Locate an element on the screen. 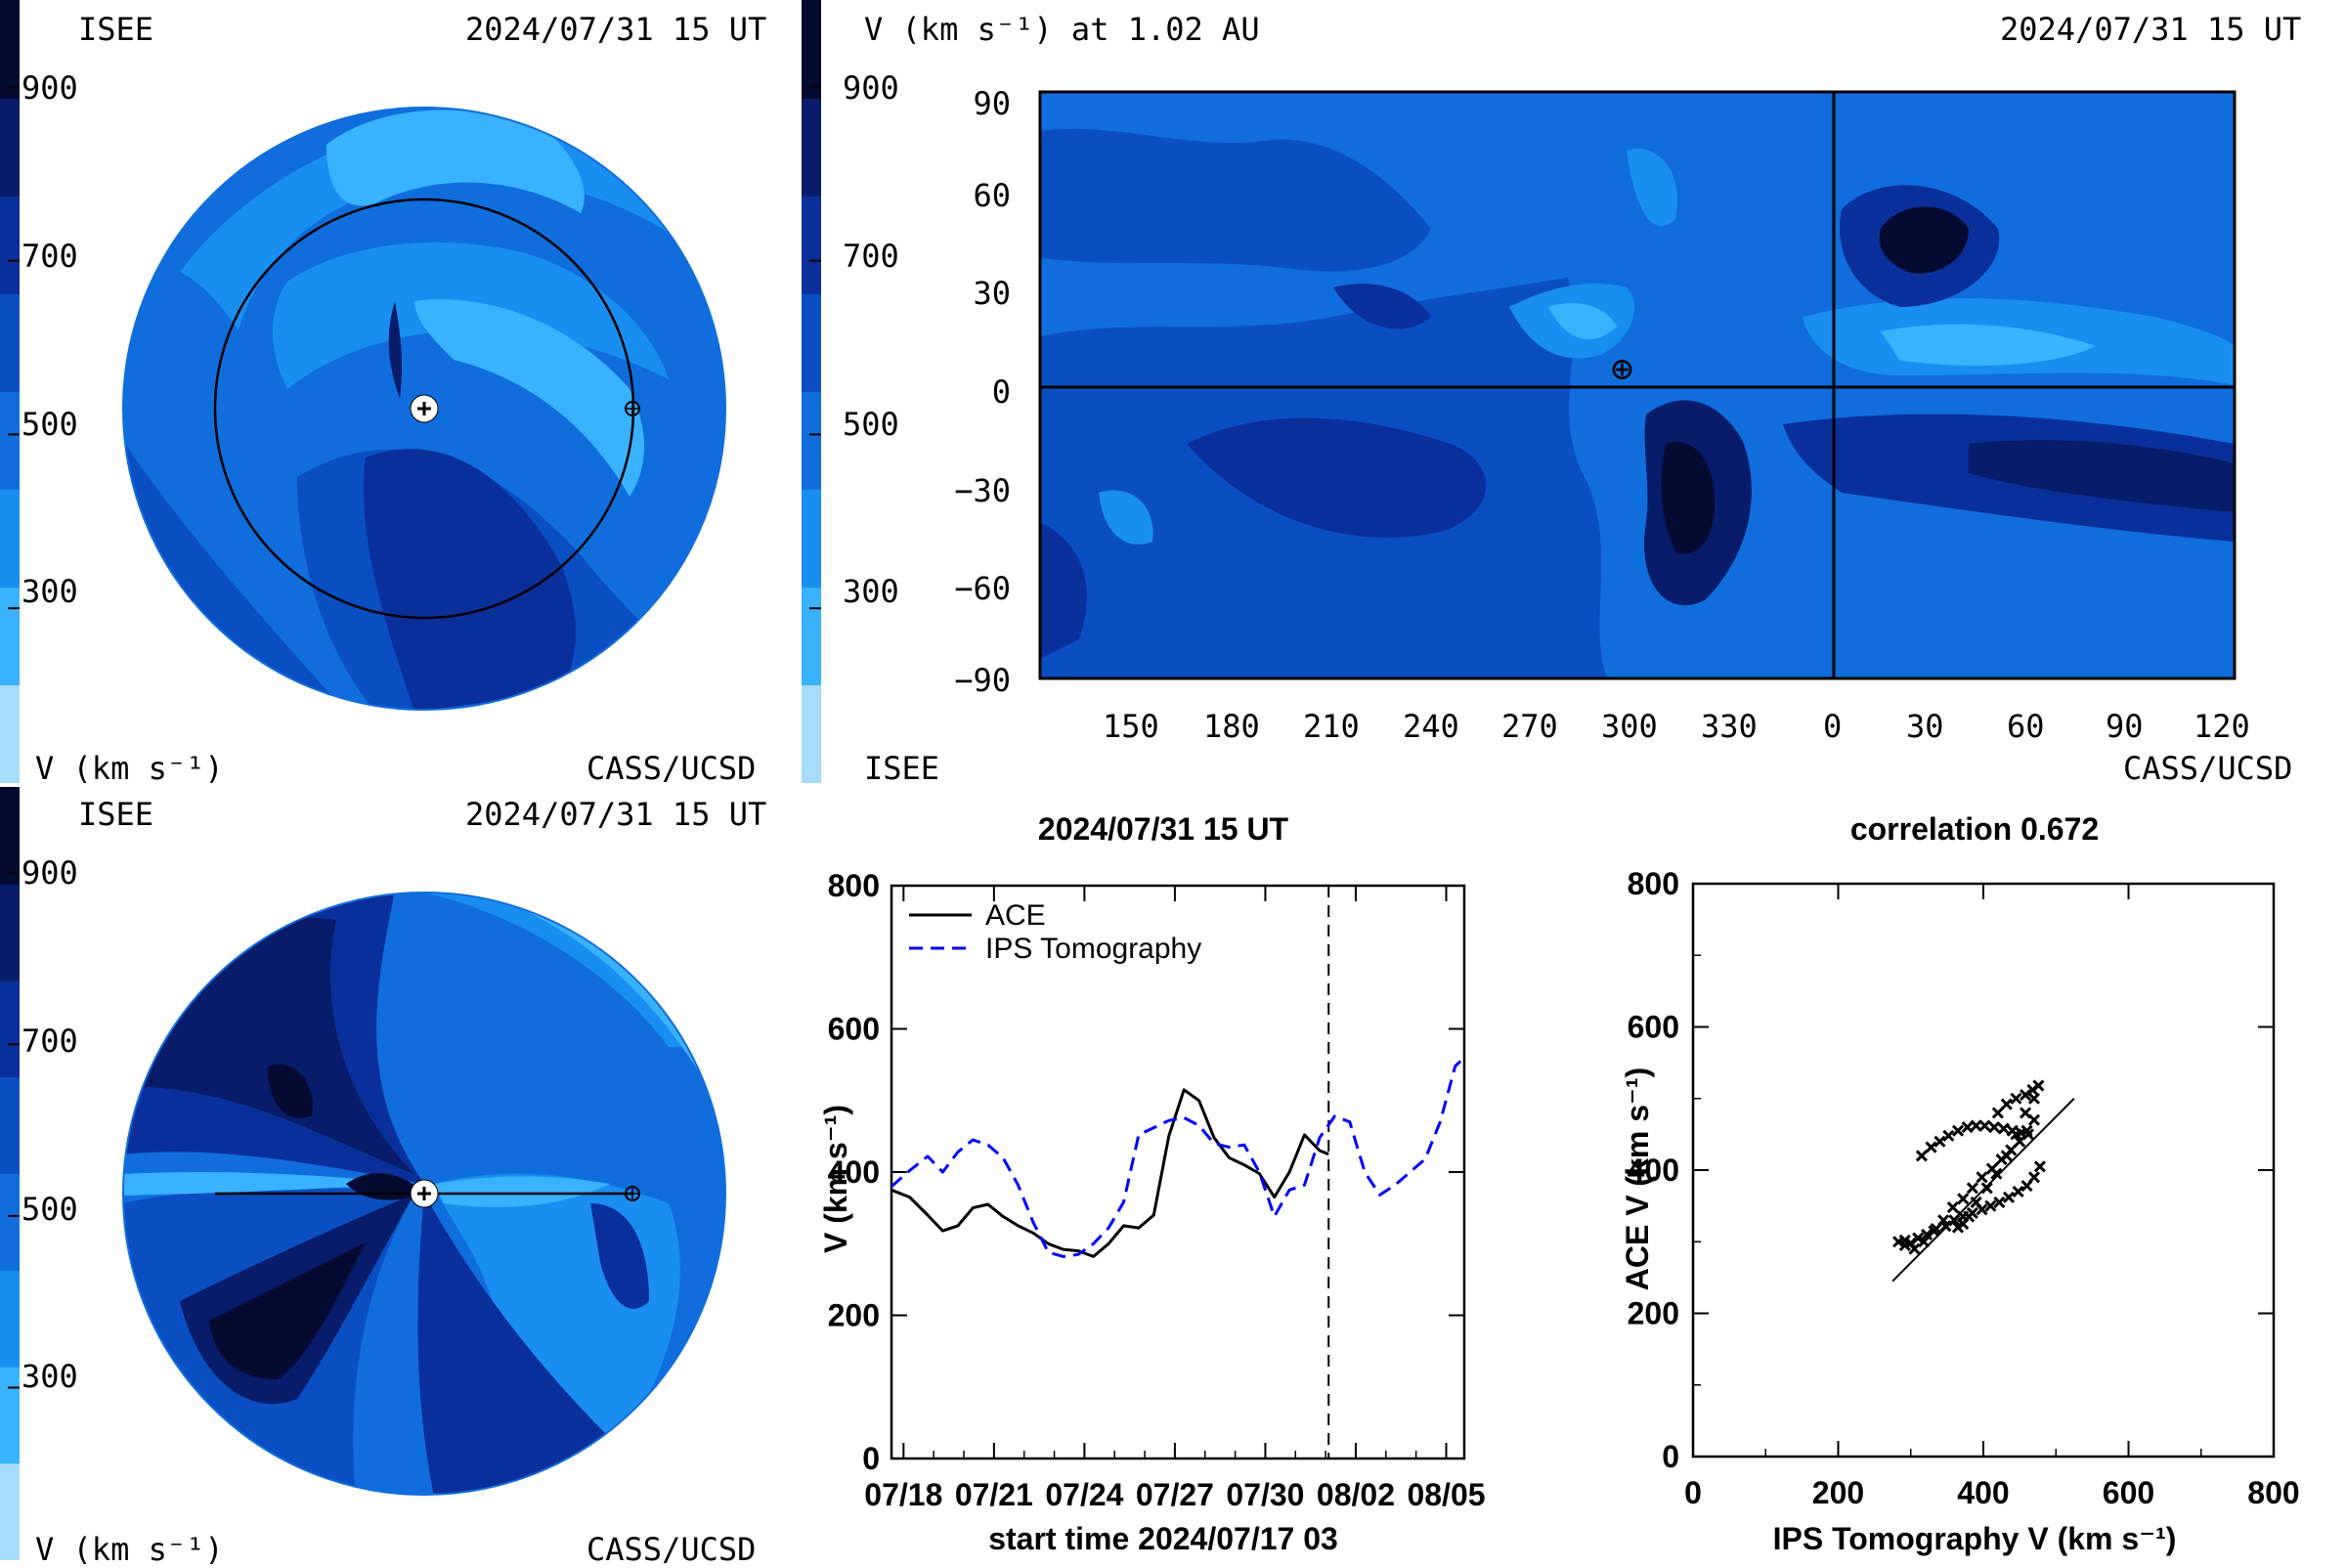 The image size is (2346, 1568). chart-title: correlation 0.672 is located at coordinates (1975, 829).